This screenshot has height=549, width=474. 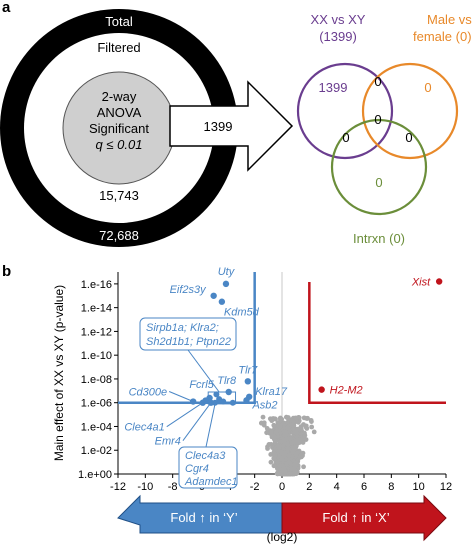 What do you see at coordinates (379, 167) in the screenshot?
I see `venn-intrxn-circle` at bounding box center [379, 167].